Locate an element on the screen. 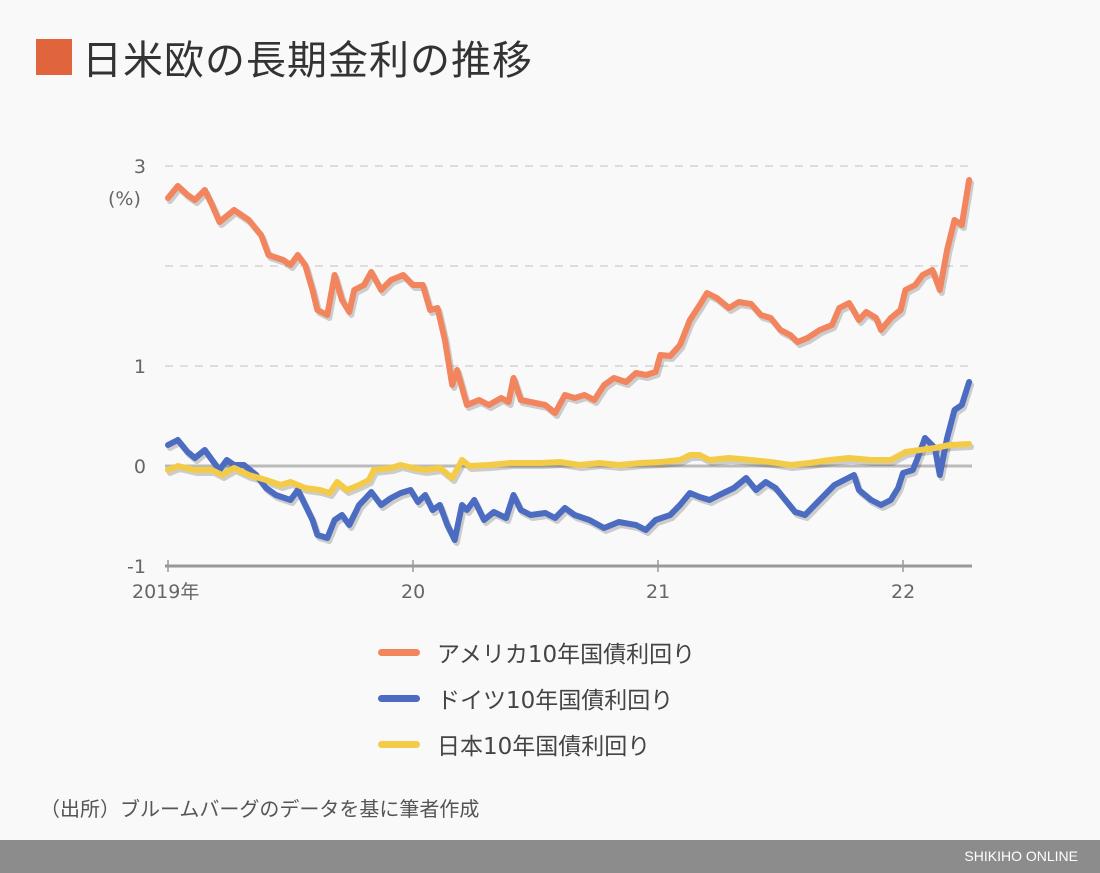 The width and height of the screenshot is (1100, 873). chart-title: 日米欧の長期金利の推移 is located at coordinates (284, 57).